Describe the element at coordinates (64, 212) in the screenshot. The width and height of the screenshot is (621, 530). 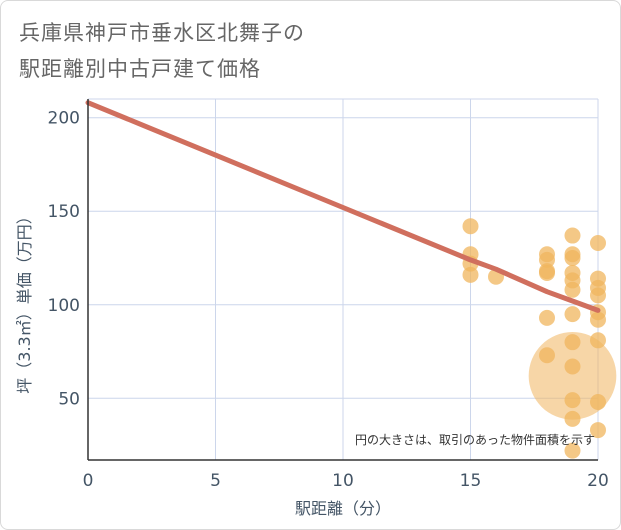
I see `y-tick-label: 150` at that location.